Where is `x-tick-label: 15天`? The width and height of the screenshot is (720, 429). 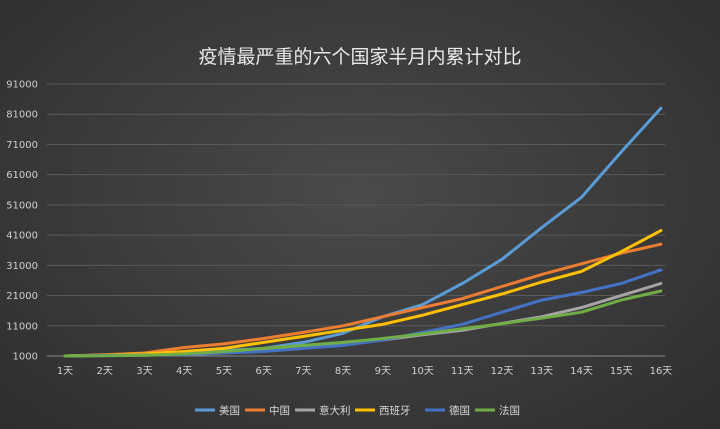 x-tick-label: 15天 is located at coordinates (621, 371).